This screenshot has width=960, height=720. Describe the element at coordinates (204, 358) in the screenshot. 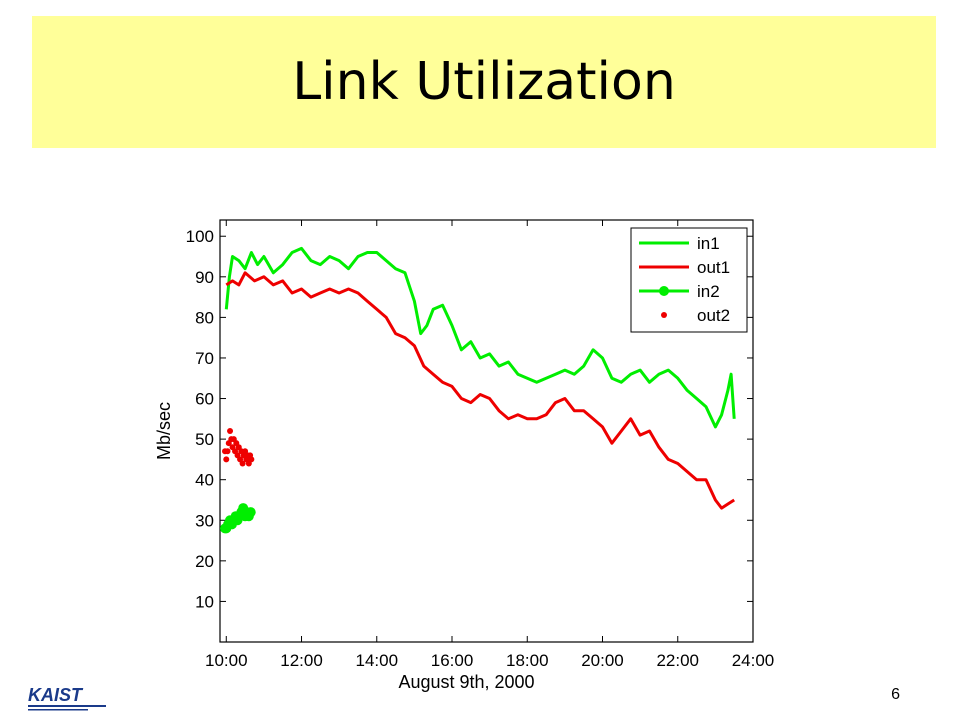

I see `y-tick-label: 70` at that location.